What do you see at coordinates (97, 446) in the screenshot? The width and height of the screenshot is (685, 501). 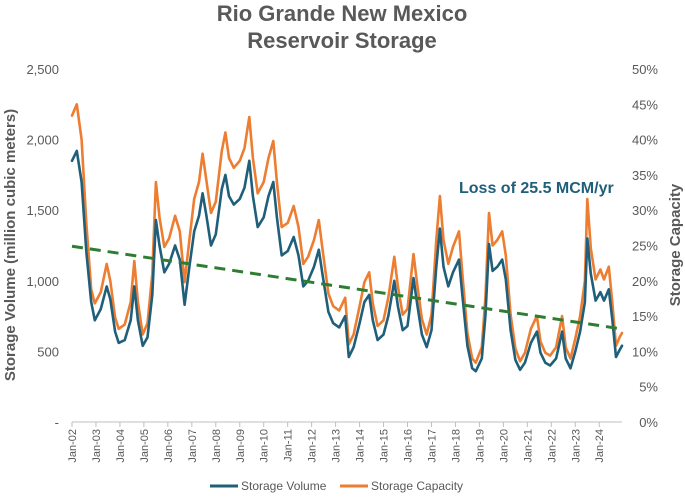 I see `x-tick-label: Jan-03` at bounding box center [97, 446].